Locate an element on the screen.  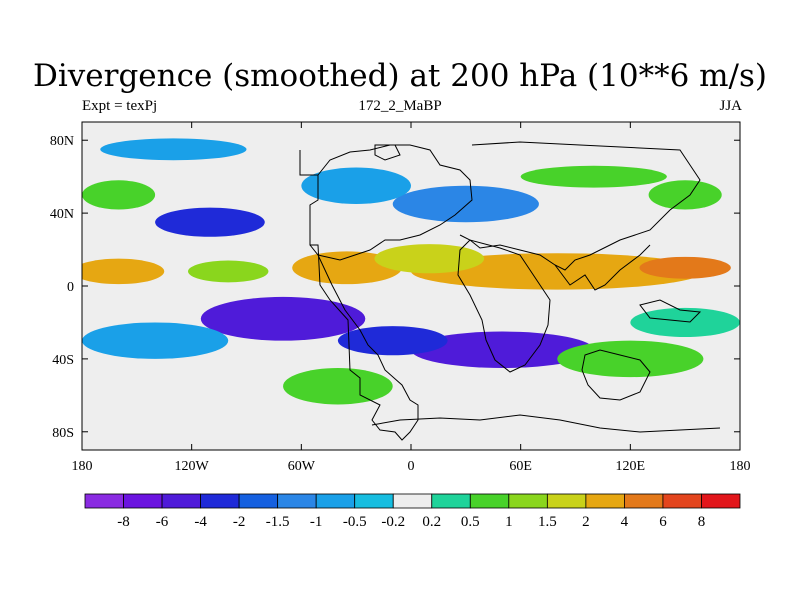
coastline-greenland is located at coordinates (387, 152).